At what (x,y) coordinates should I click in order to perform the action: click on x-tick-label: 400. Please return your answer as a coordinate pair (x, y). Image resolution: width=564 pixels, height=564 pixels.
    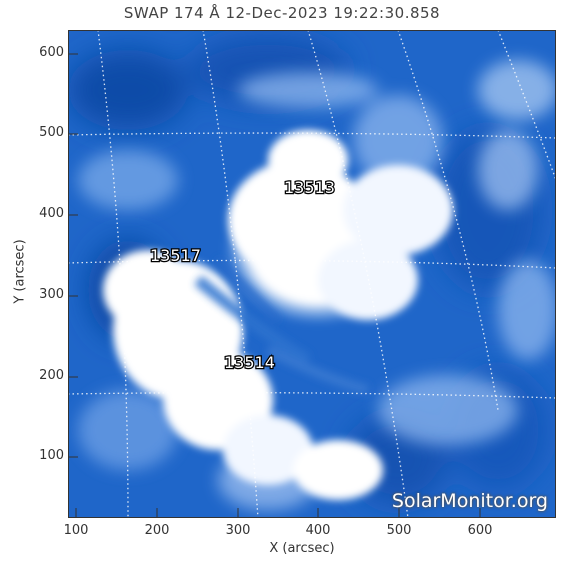
    Looking at the image, I should click on (318, 530).